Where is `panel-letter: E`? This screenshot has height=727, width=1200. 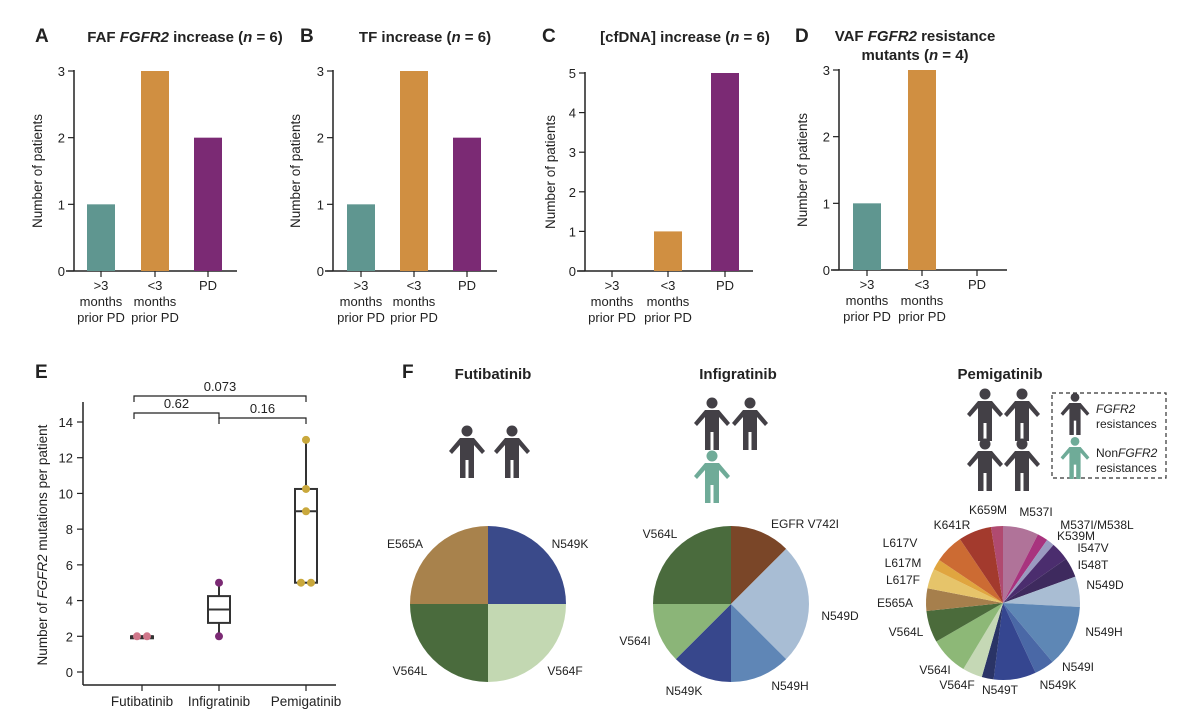
panel-letter: E is located at coordinates (41, 372).